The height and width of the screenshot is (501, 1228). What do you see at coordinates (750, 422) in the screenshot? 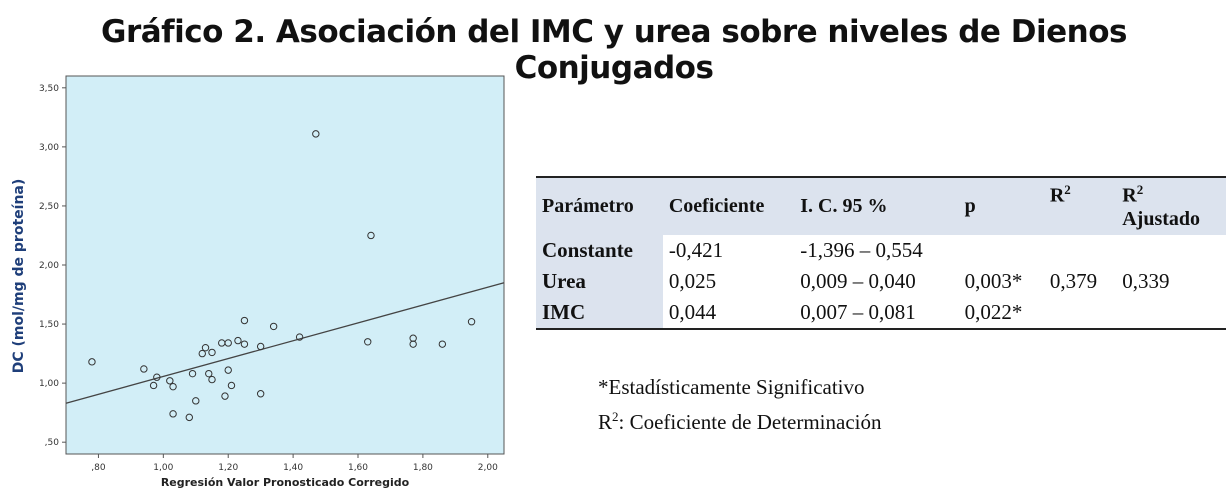
I see `note-r2-text: : Coeficiente de Determinación` at bounding box center [750, 422].